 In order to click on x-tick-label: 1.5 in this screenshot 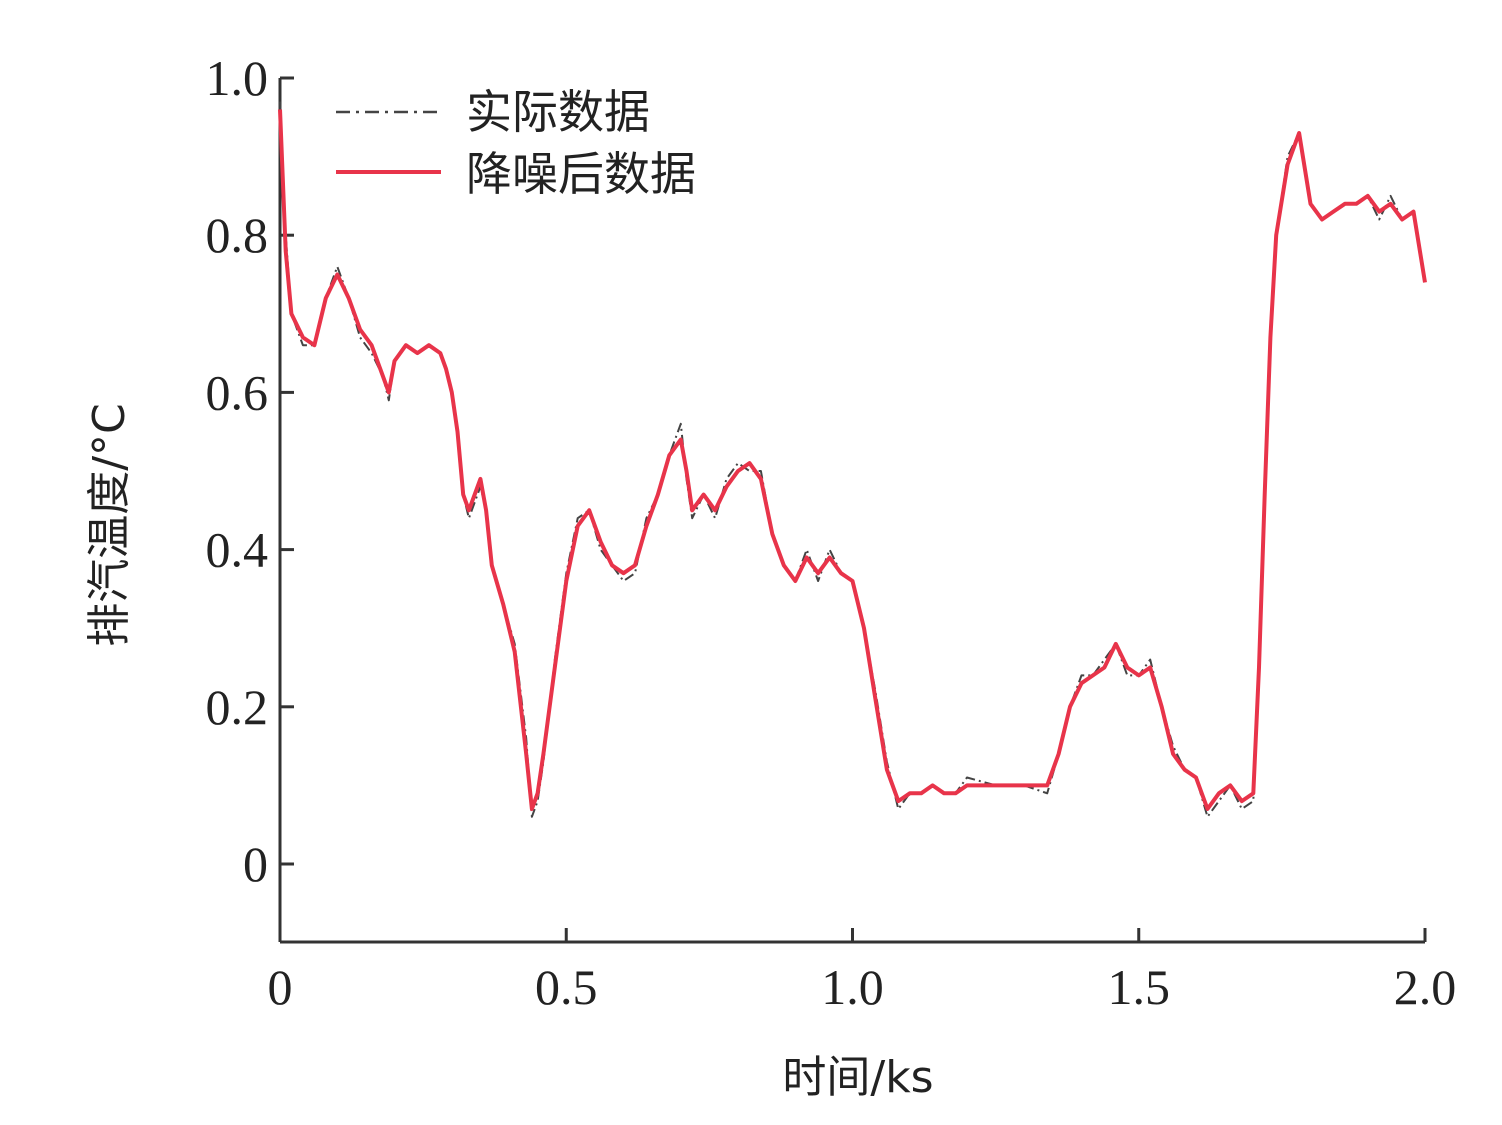, I will do `click(1139, 987)`.